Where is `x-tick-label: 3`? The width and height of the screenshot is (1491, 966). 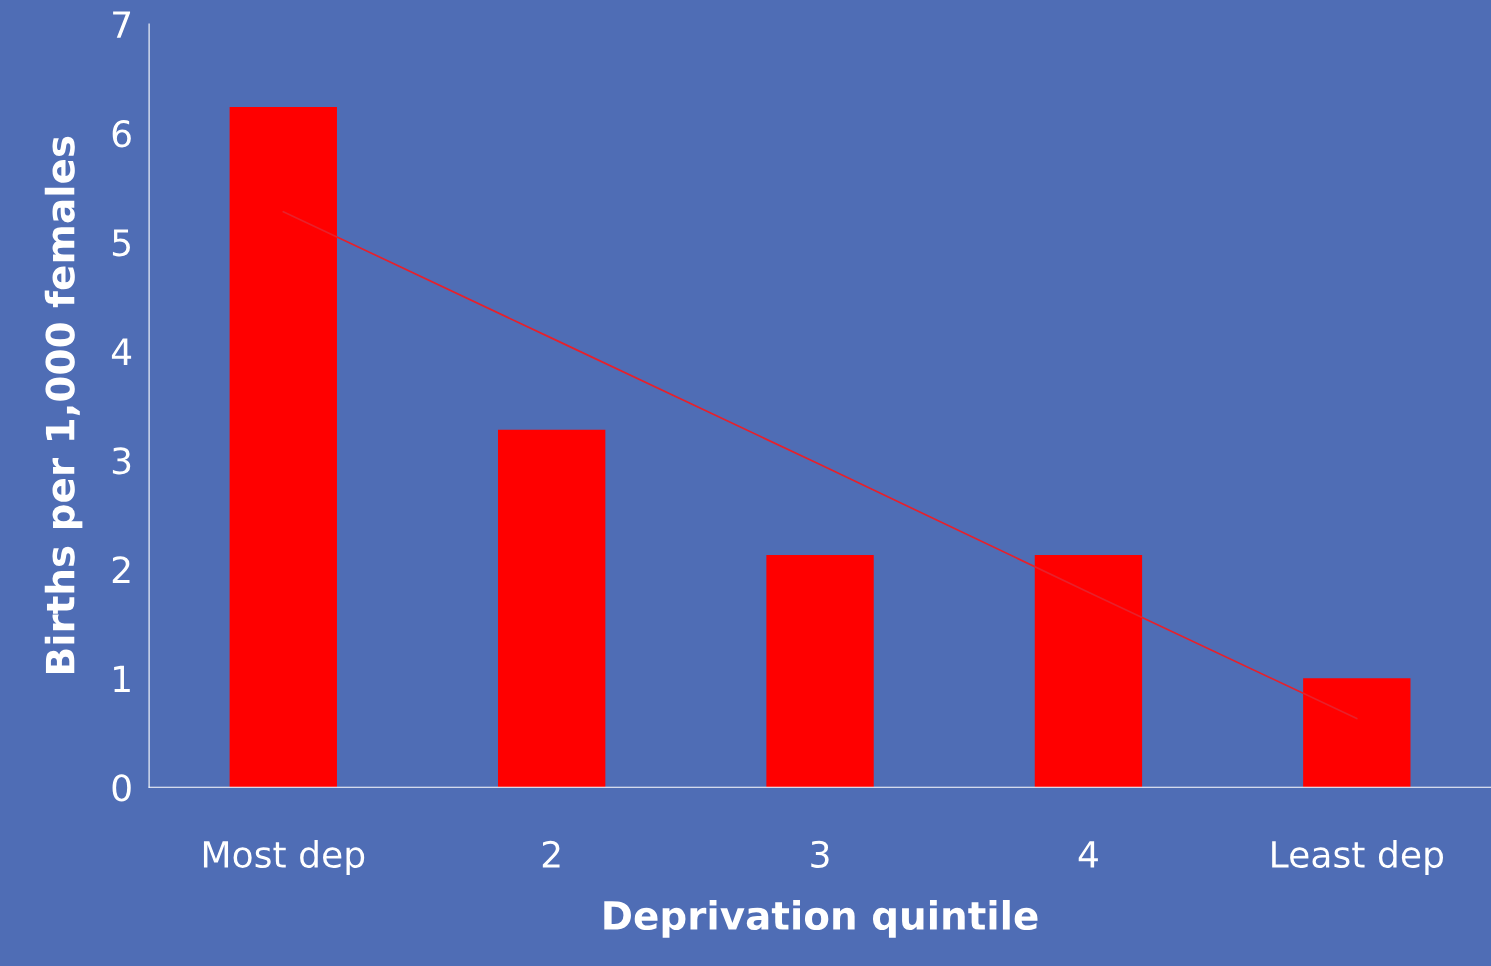 x-tick-label: 3 is located at coordinates (820, 854).